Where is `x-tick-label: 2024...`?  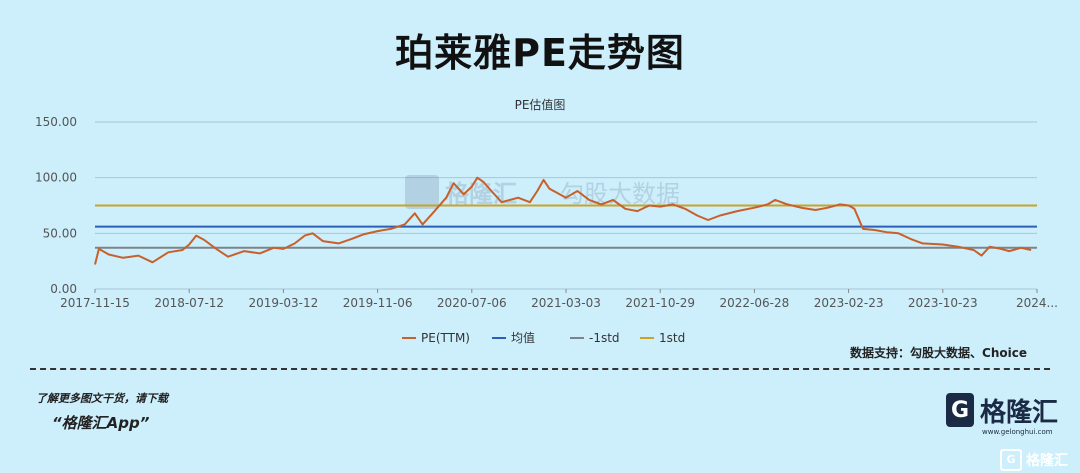
x-tick-label: 2024... is located at coordinates (1037, 303).